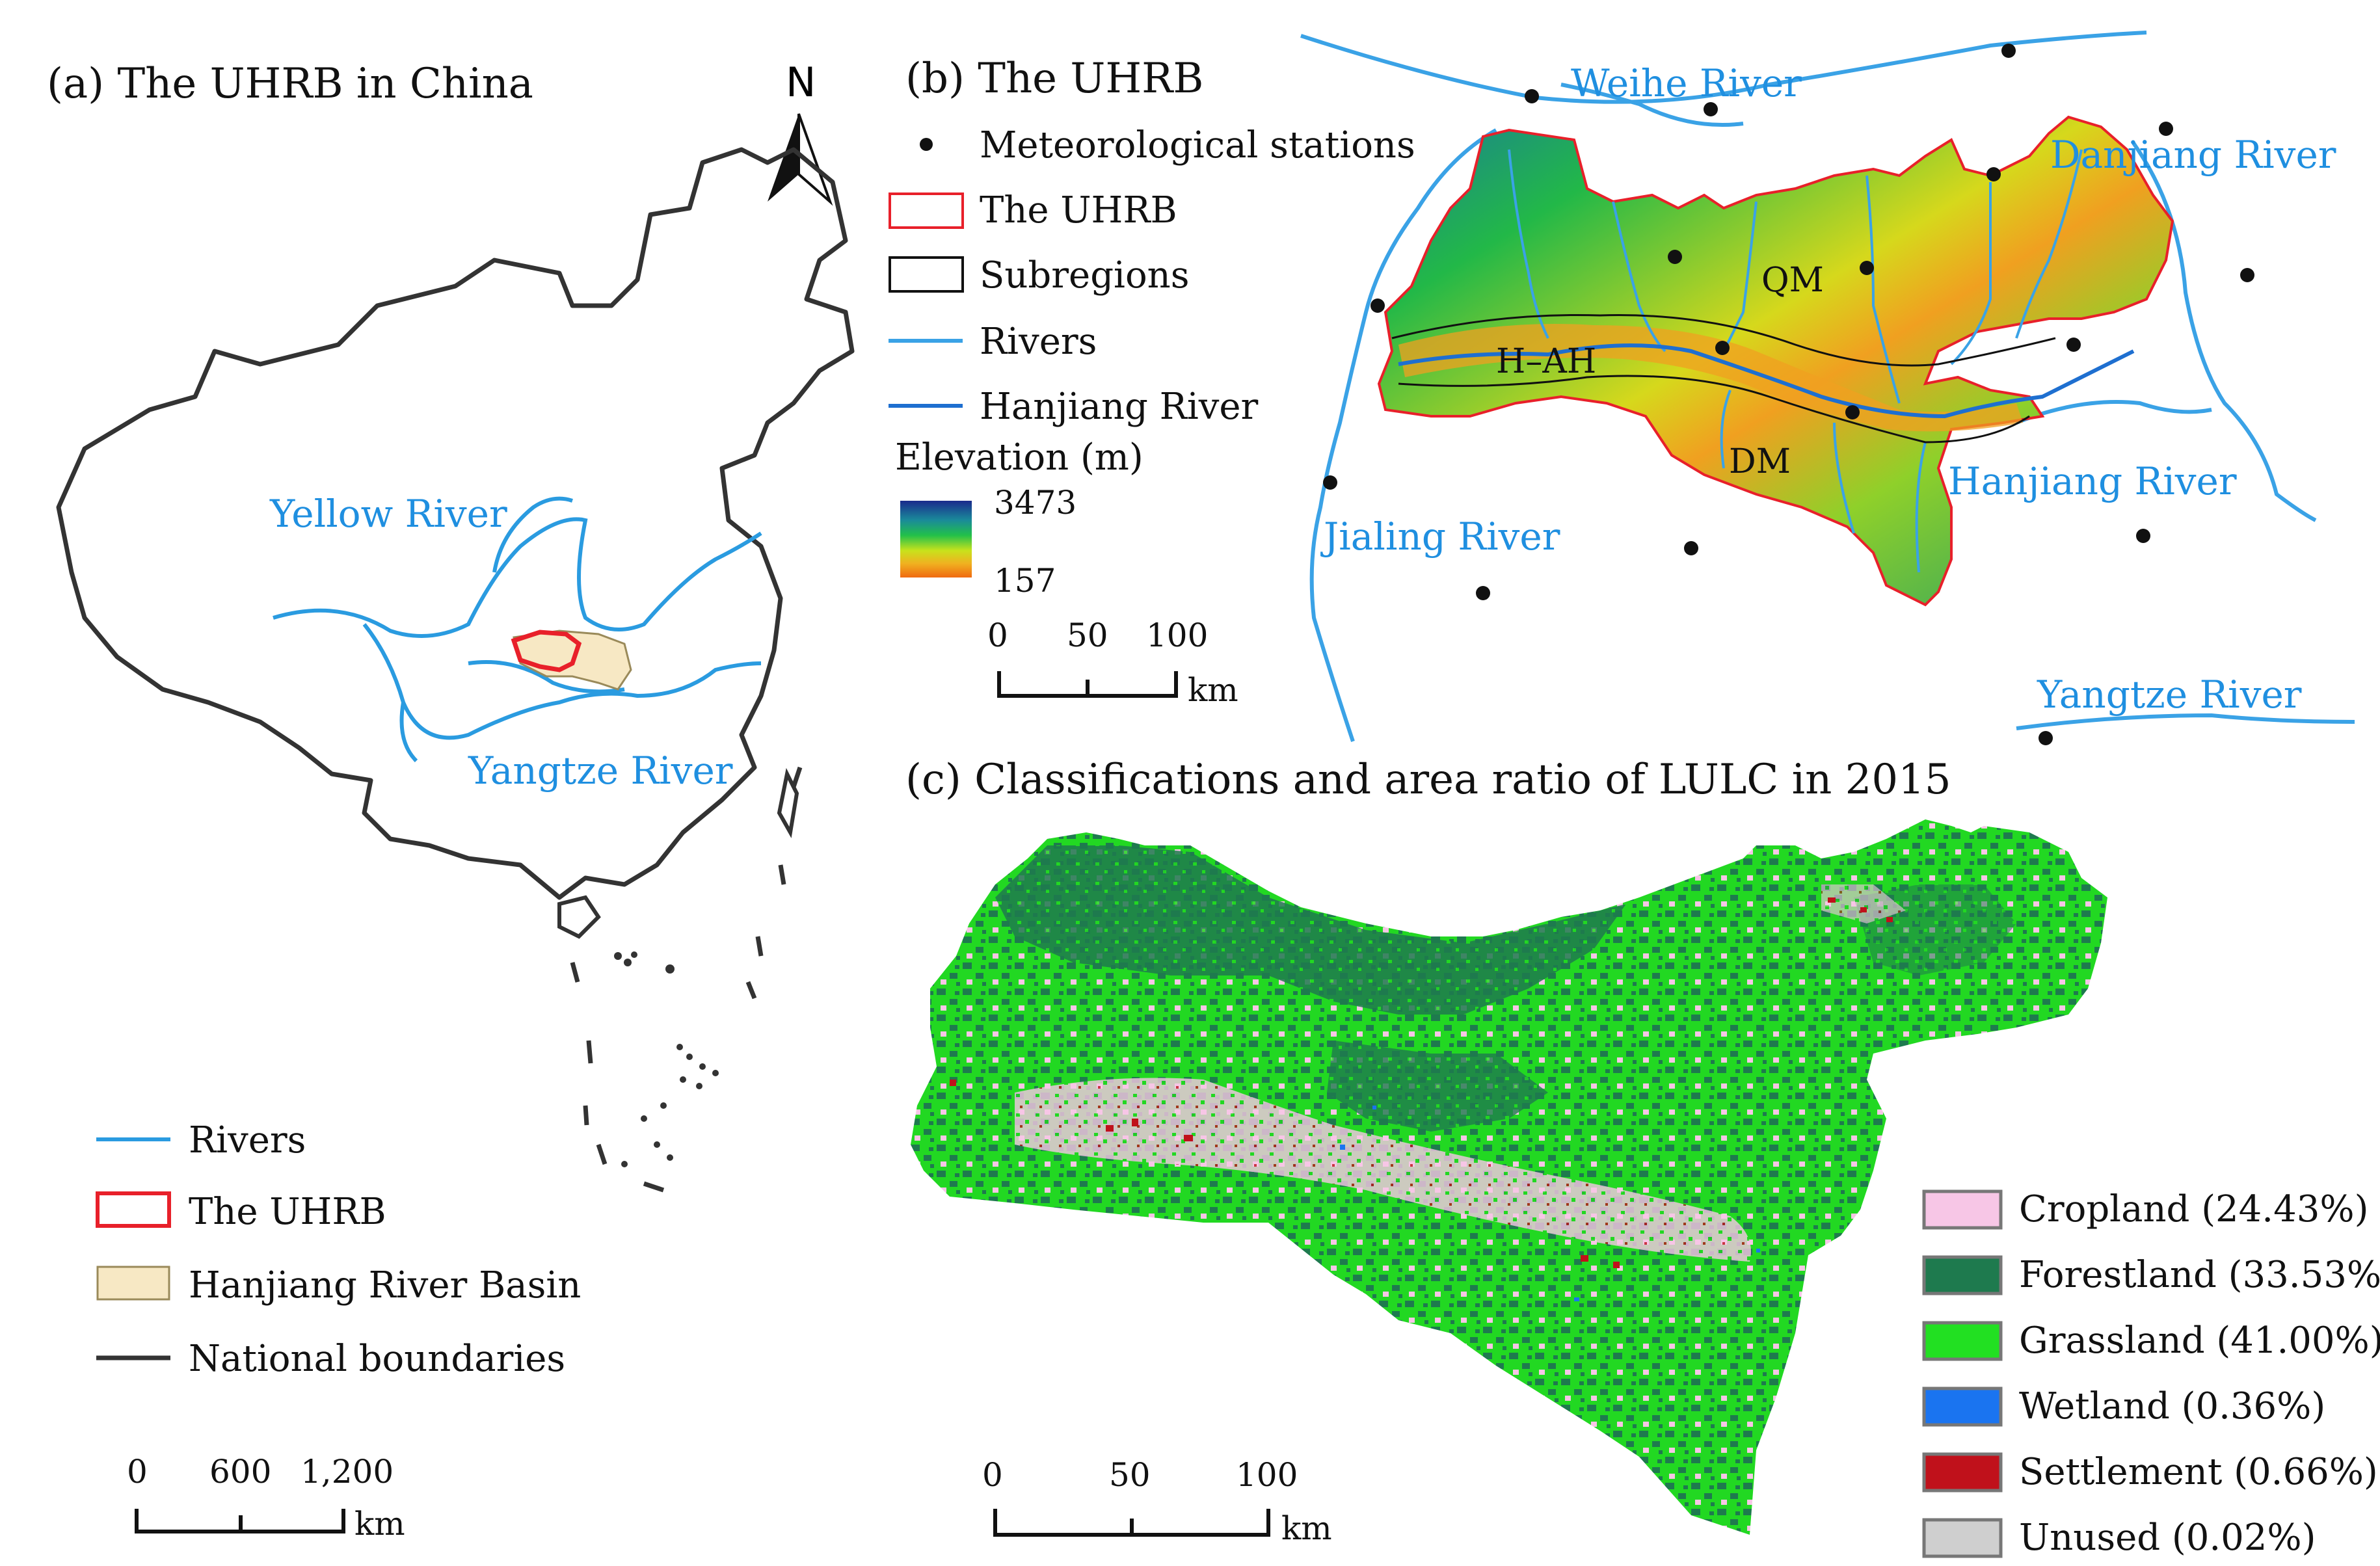 This screenshot has width=2380, height=1566. Describe the element at coordinates (1311, 930) in the screenshot. I see `lulc-forest-north` at that location.